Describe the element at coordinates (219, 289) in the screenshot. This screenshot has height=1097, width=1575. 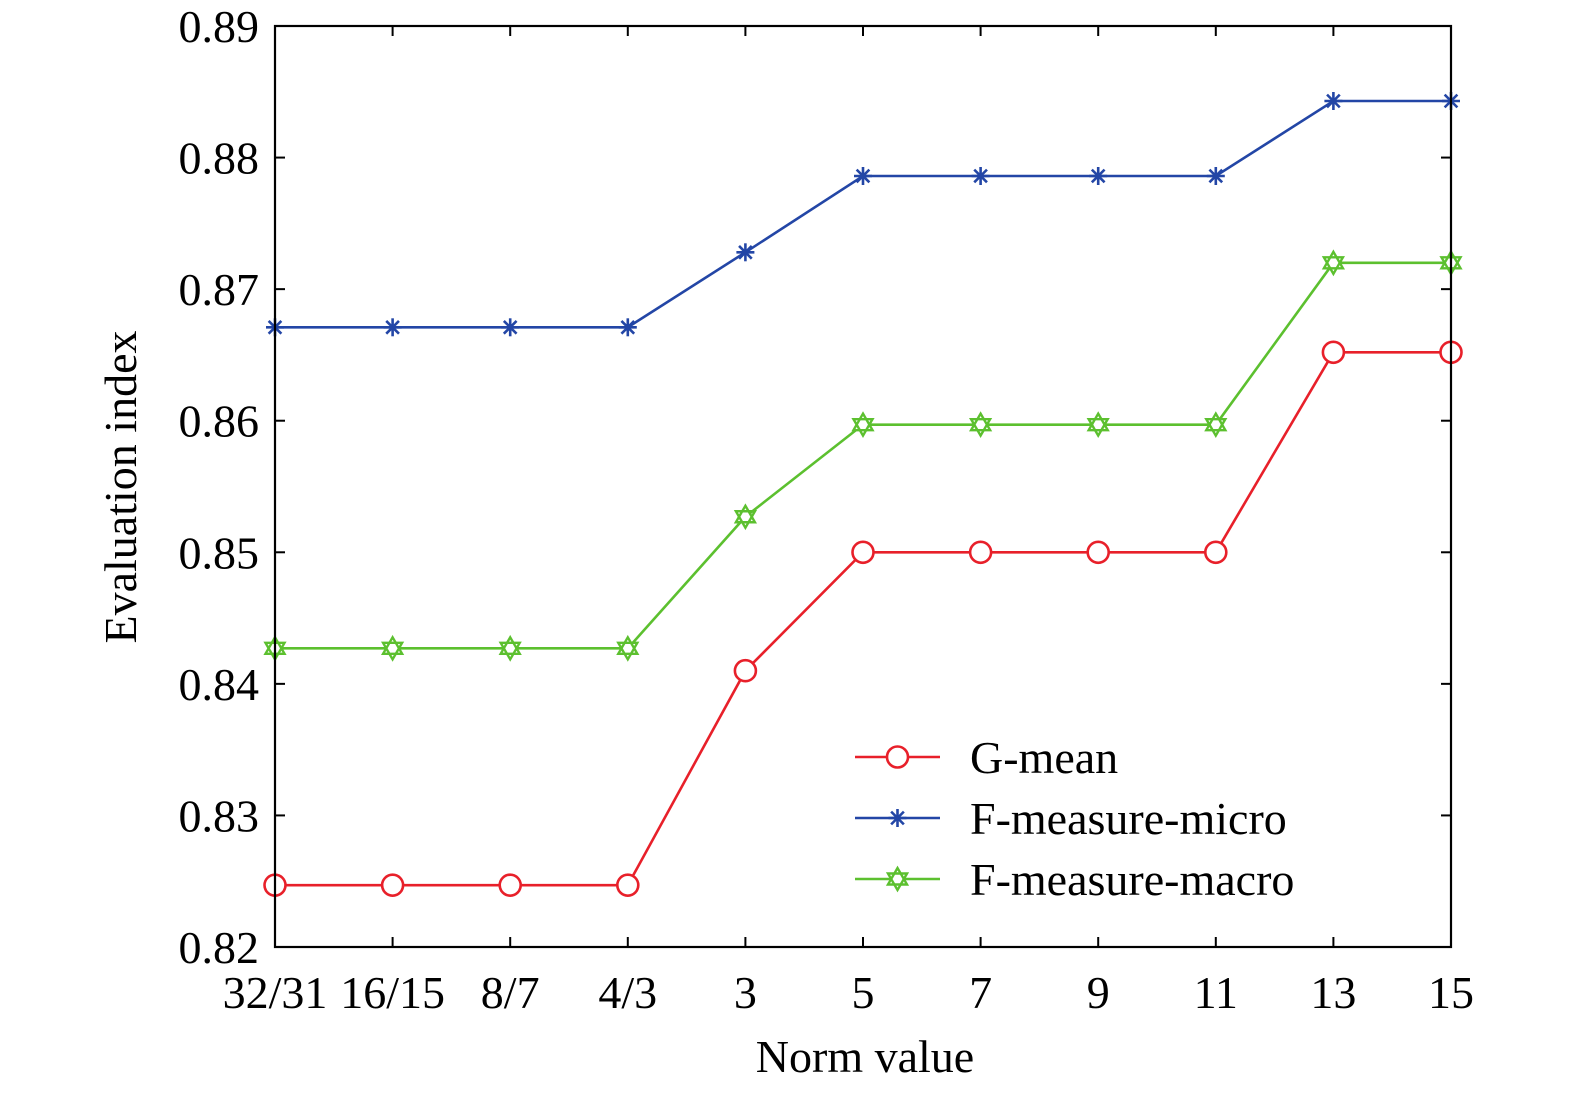
I see `y-tick-label: 0.87` at that location.